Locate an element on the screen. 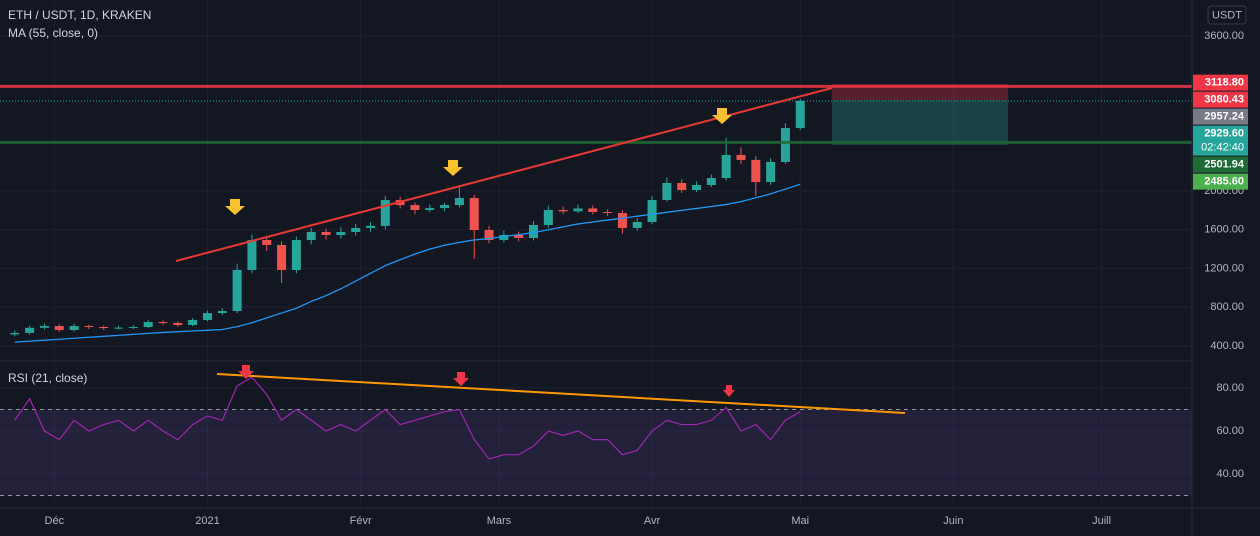 Image resolution: width=1260 pixels, height=536 pixels. price-label: 2501.94 is located at coordinates (1224, 165).